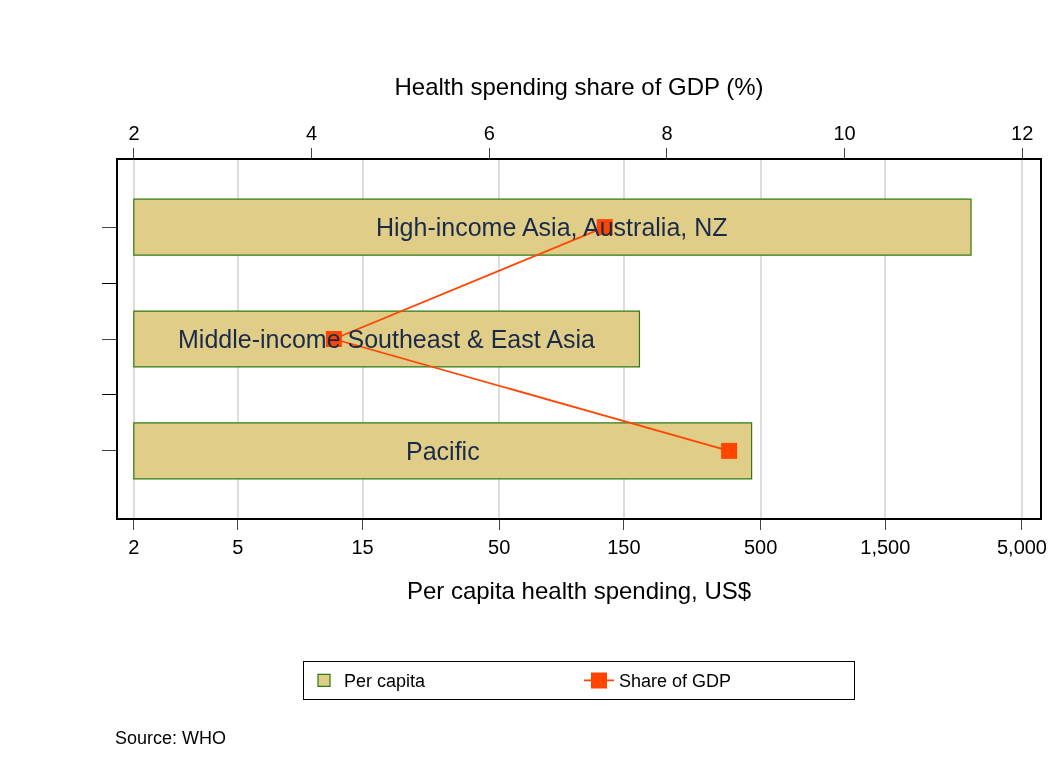 The image size is (1059, 773). I want to click on y-tick-label: Pacific, so click(443, 451).